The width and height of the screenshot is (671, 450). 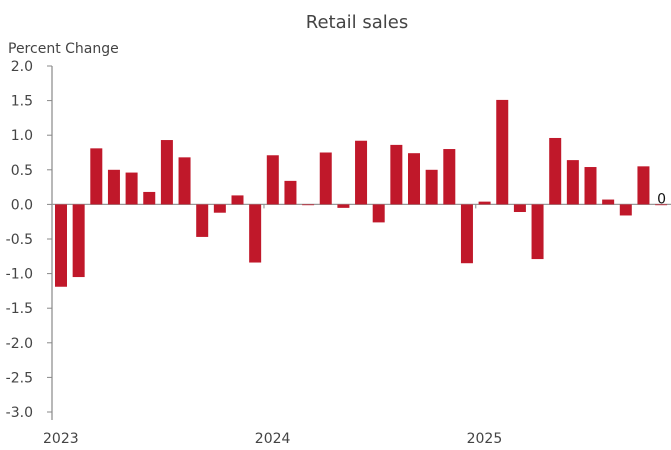 I want to click on y-axis-label: Percent Change, so click(x=63, y=49).